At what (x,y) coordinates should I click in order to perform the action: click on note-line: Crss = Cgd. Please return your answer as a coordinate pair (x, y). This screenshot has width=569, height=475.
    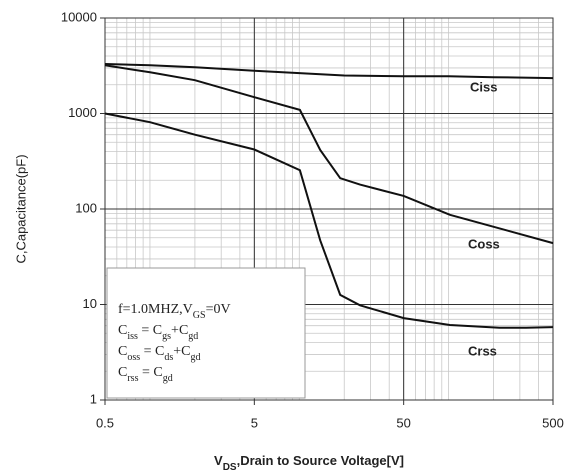
    Looking at the image, I should click on (145, 374).